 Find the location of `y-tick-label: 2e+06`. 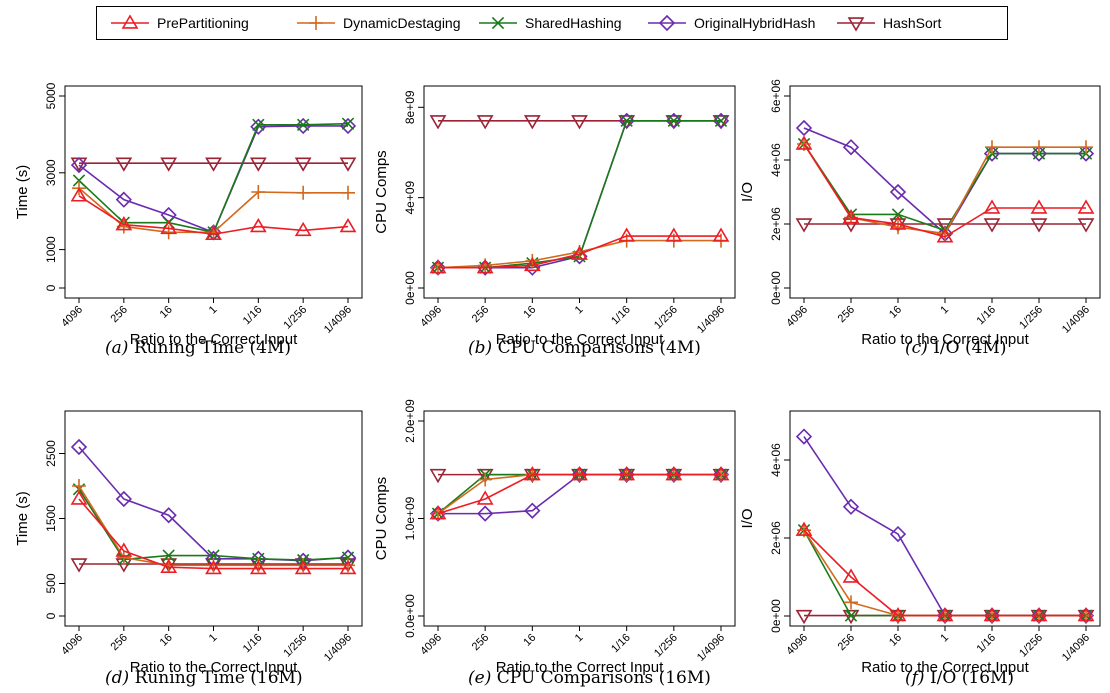

y-tick-label: 2e+06 is located at coordinates (776, 224).